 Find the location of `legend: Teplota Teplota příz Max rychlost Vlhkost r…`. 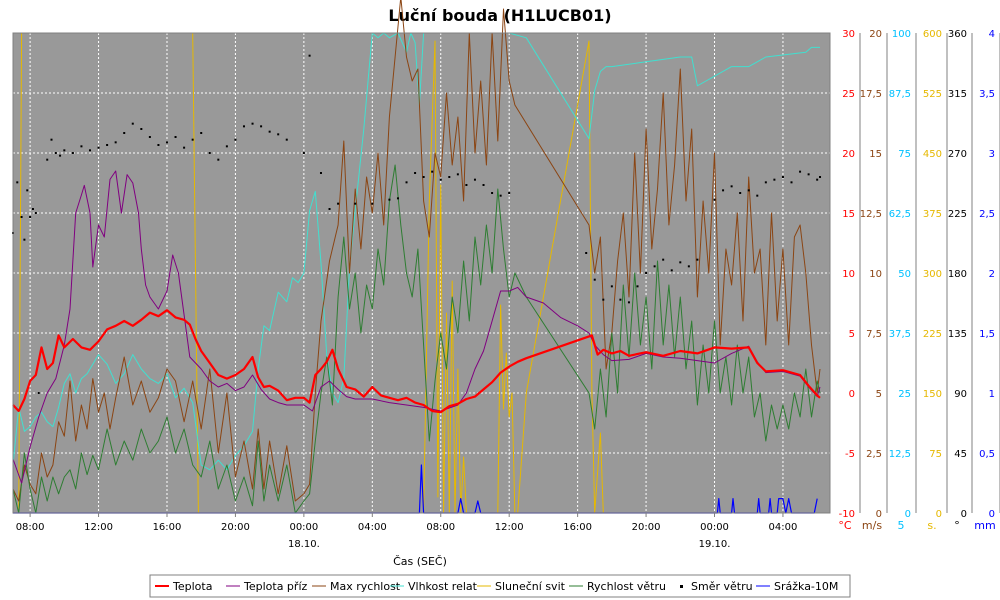

legend: Teplota Teplota příz Max rychlost Vlhkost r… is located at coordinates (496, 586).